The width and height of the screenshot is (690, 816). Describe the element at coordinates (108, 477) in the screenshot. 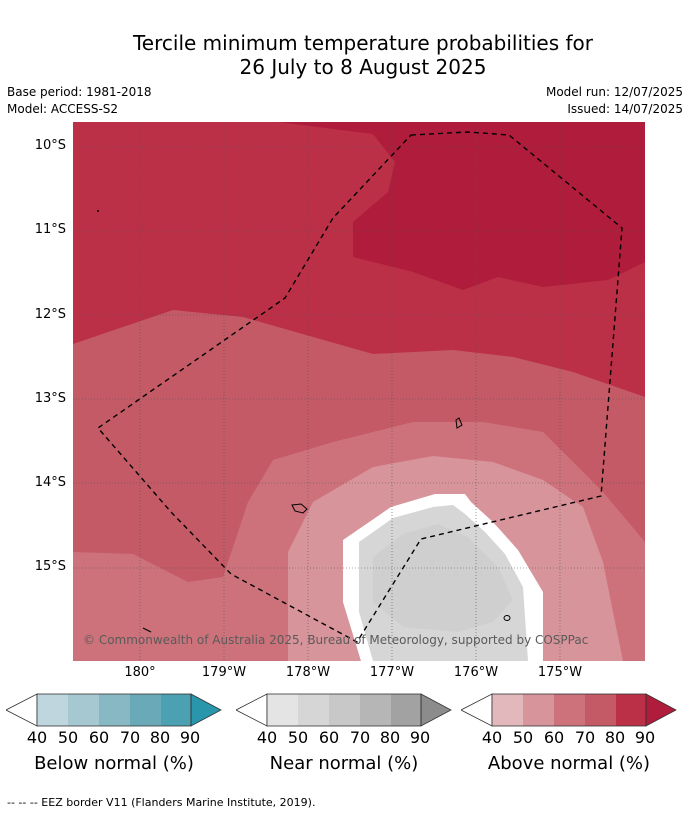

I see `contour-west-blob` at that location.